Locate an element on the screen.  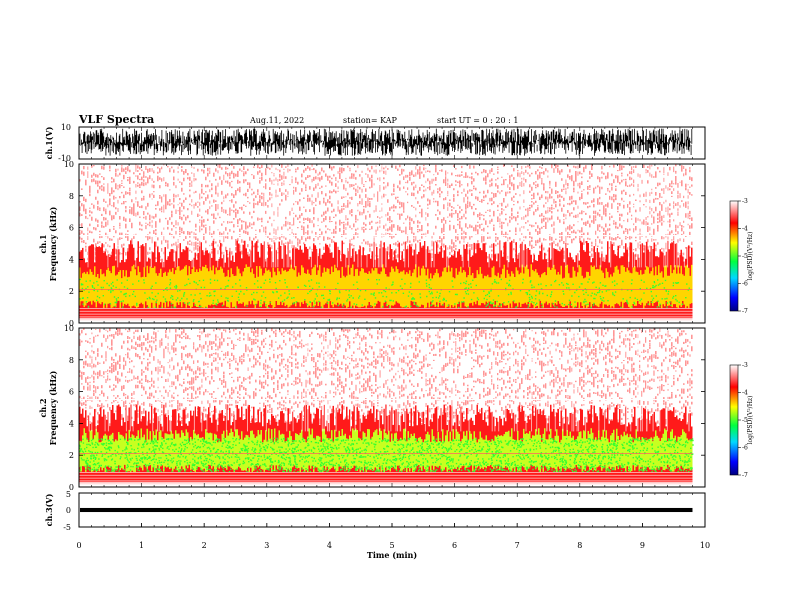
ch1-spec-ylabel: Frequency (kHz) is located at coordinates (53, 243).